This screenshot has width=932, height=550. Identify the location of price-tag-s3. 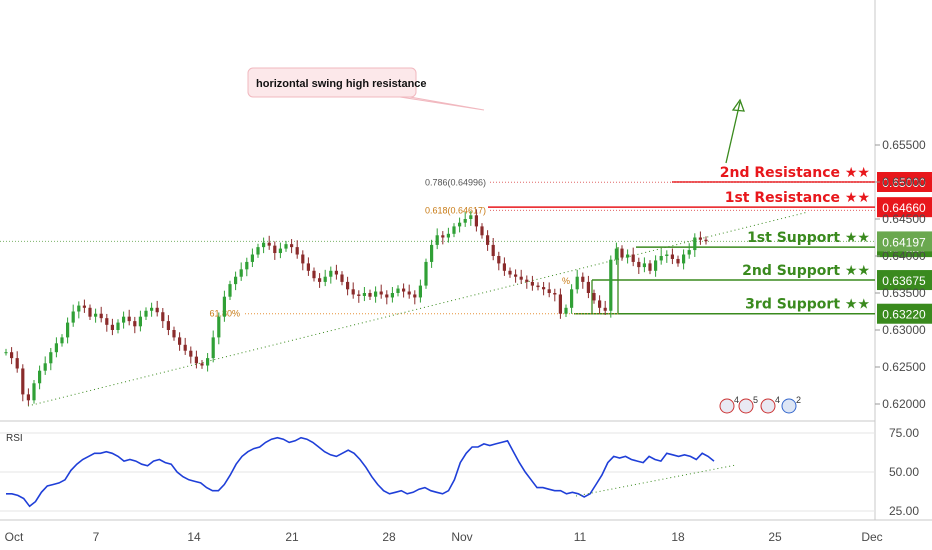
(904, 313).